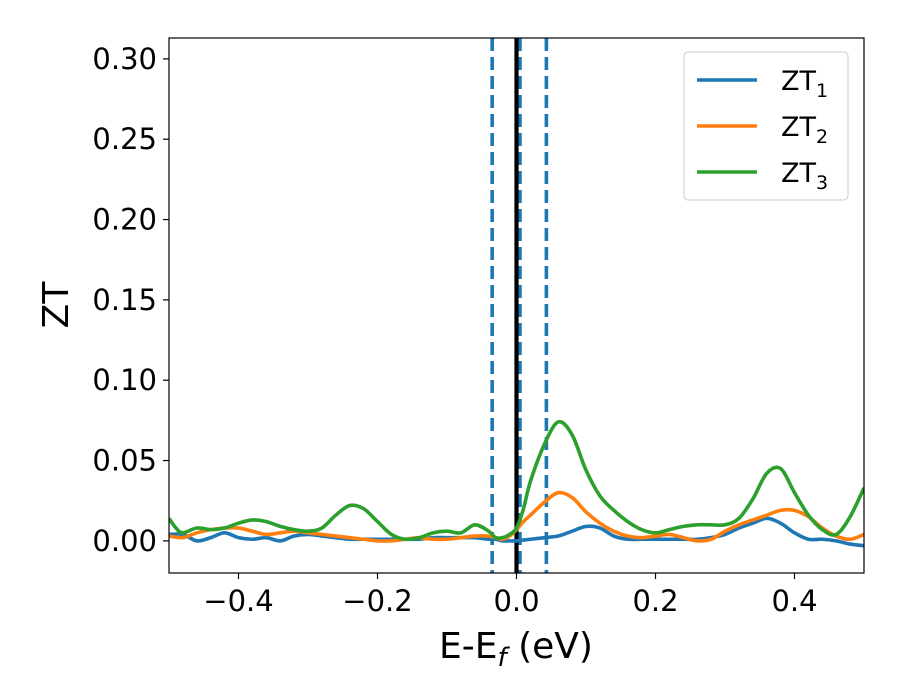 This screenshot has width=900, height=700. I want to click on y-axis-ticks: 0.00 0.05 0.10 0.15 0.20 0.25 0.30, so click(130, 300).